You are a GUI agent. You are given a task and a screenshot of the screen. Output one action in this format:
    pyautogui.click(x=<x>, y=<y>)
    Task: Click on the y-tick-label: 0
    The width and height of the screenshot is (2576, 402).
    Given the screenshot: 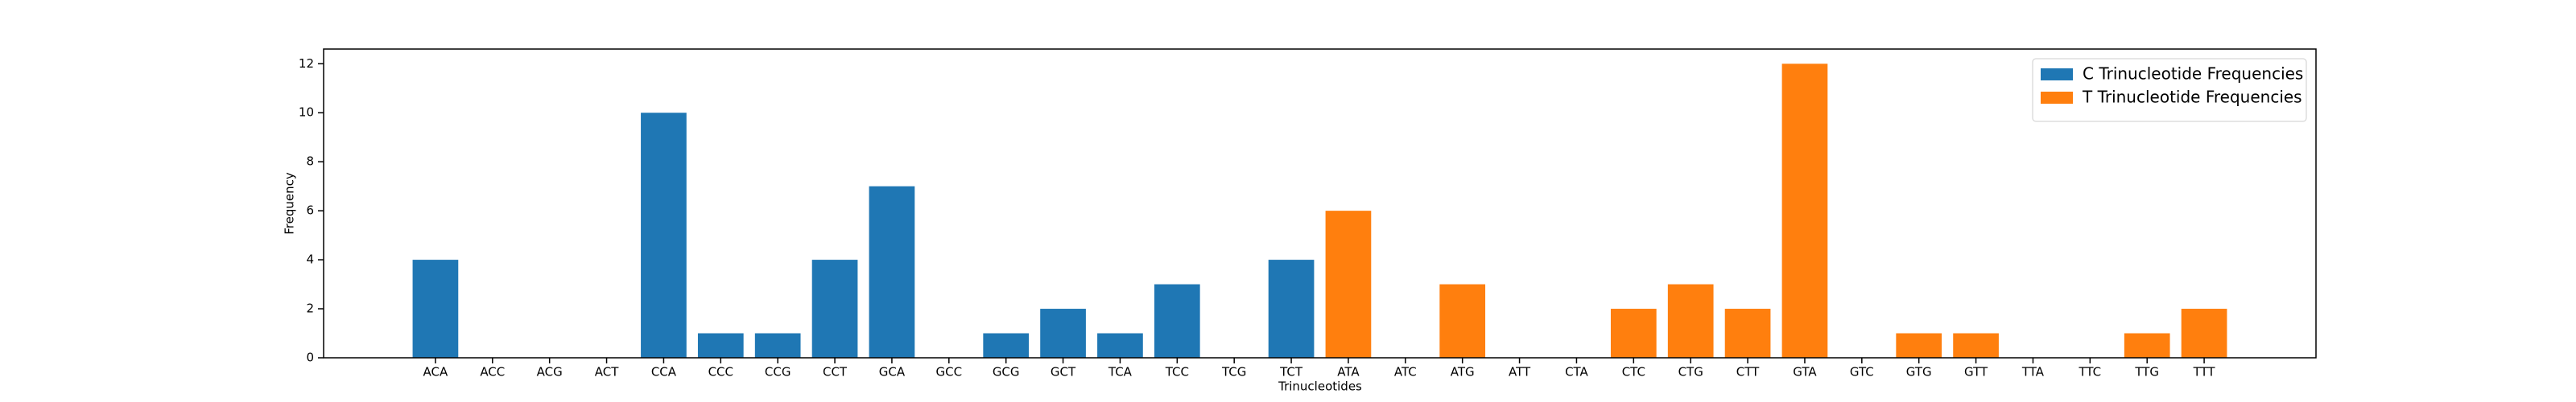 What is the action you would take?
    pyautogui.click(x=310, y=358)
    